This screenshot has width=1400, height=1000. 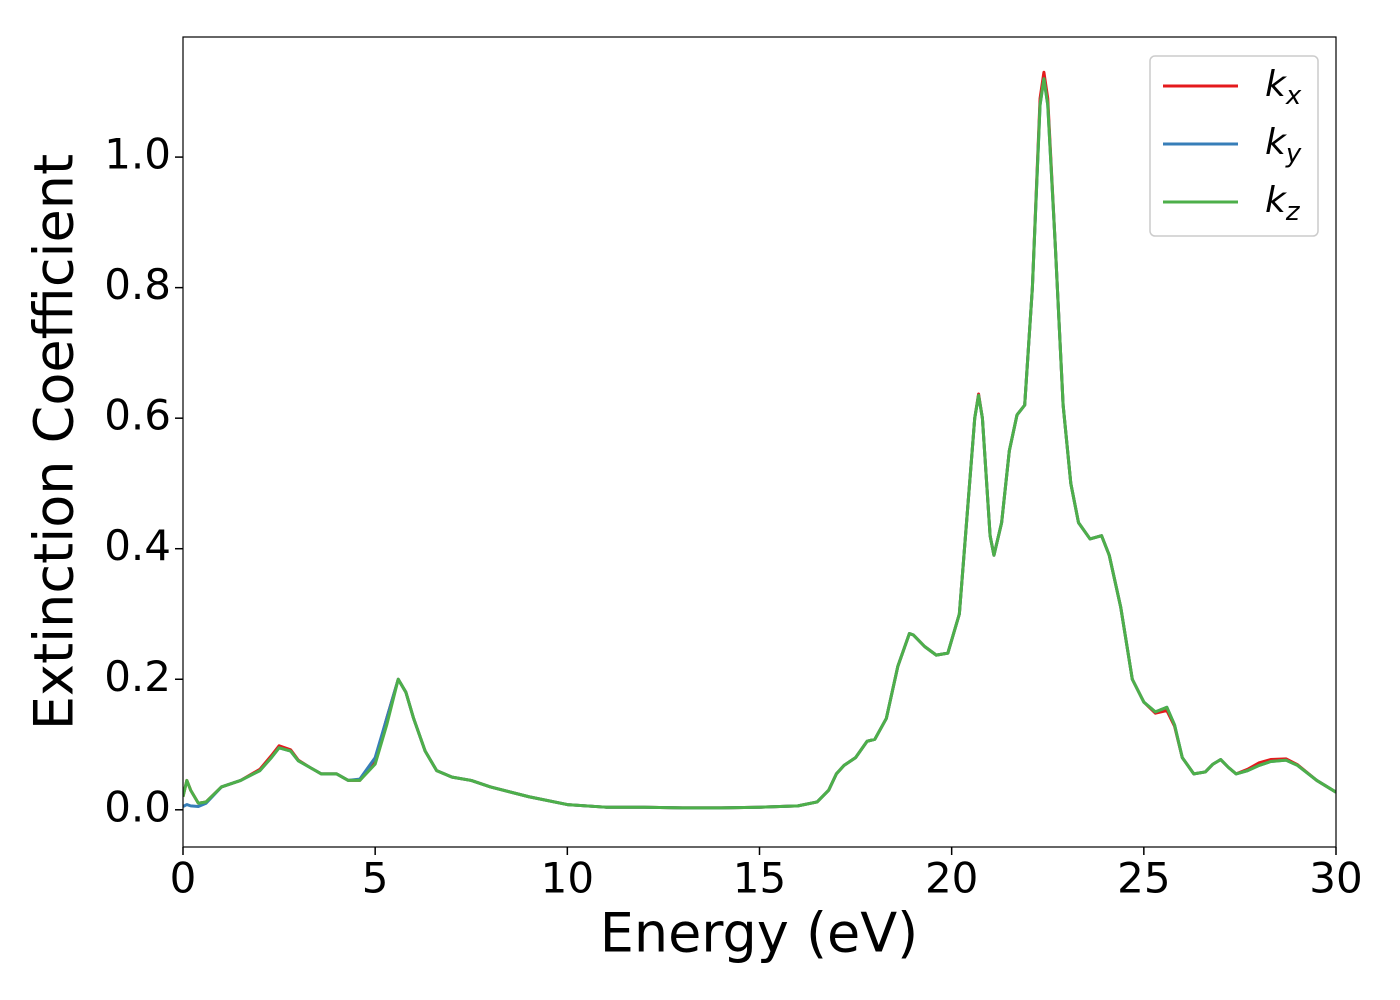 I want to click on y-tick-label: 0.8, so click(x=137, y=284).